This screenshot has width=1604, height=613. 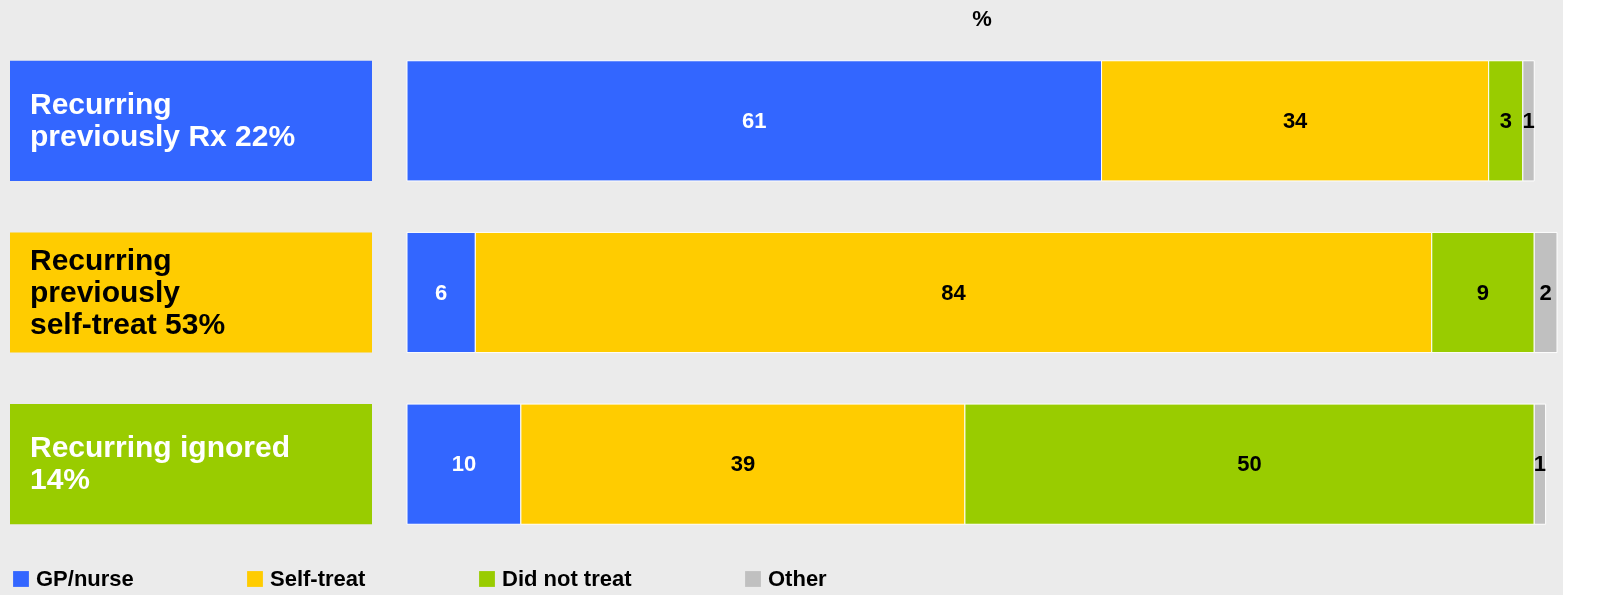 What do you see at coordinates (1249, 464) in the screenshot?
I see `data-label: 50` at bounding box center [1249, 464].